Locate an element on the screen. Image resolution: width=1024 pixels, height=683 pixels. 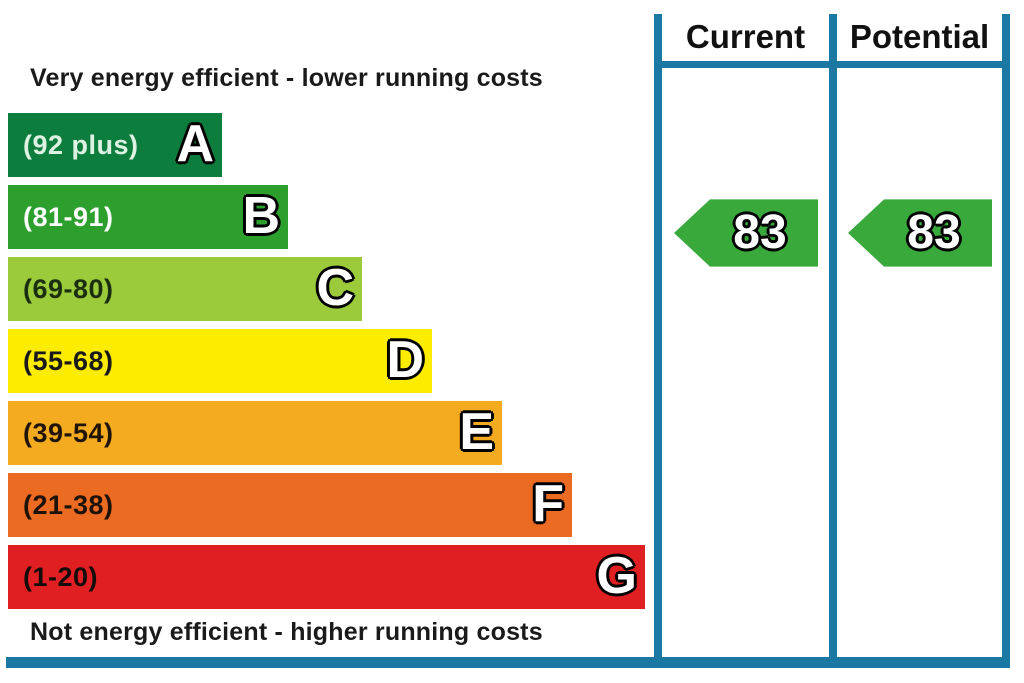
current-column-header: Current is located at coordinates (745, 36).